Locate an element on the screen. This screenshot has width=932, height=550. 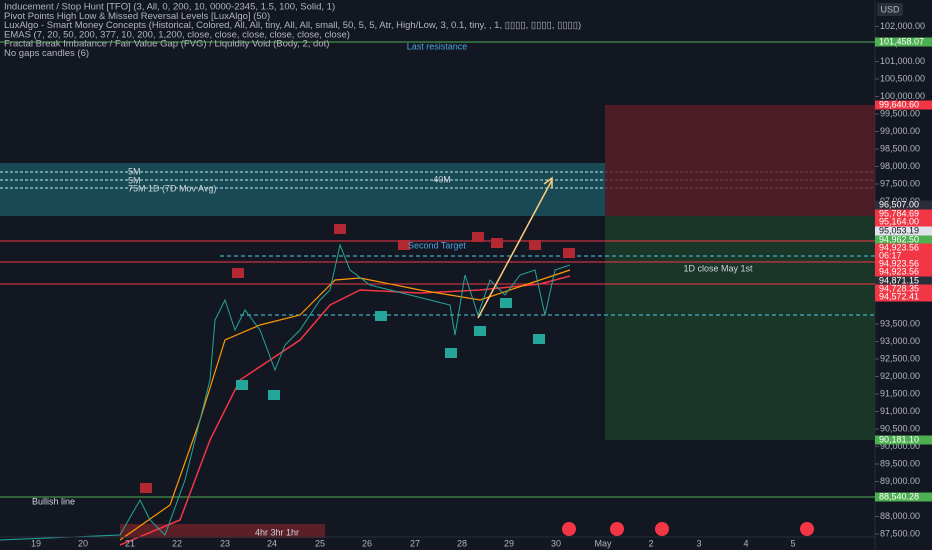
time-tick-label: 24 is located at coordinates (272, 543).